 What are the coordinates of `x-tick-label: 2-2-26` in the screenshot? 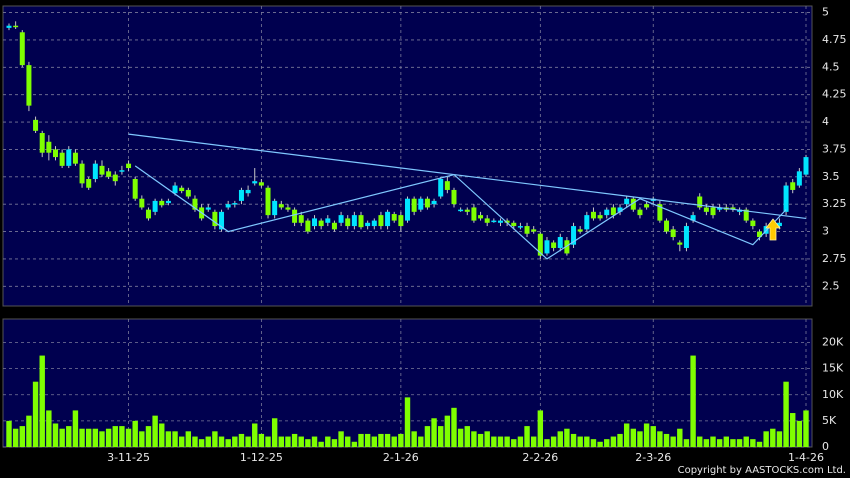 It's located at (540, 457).